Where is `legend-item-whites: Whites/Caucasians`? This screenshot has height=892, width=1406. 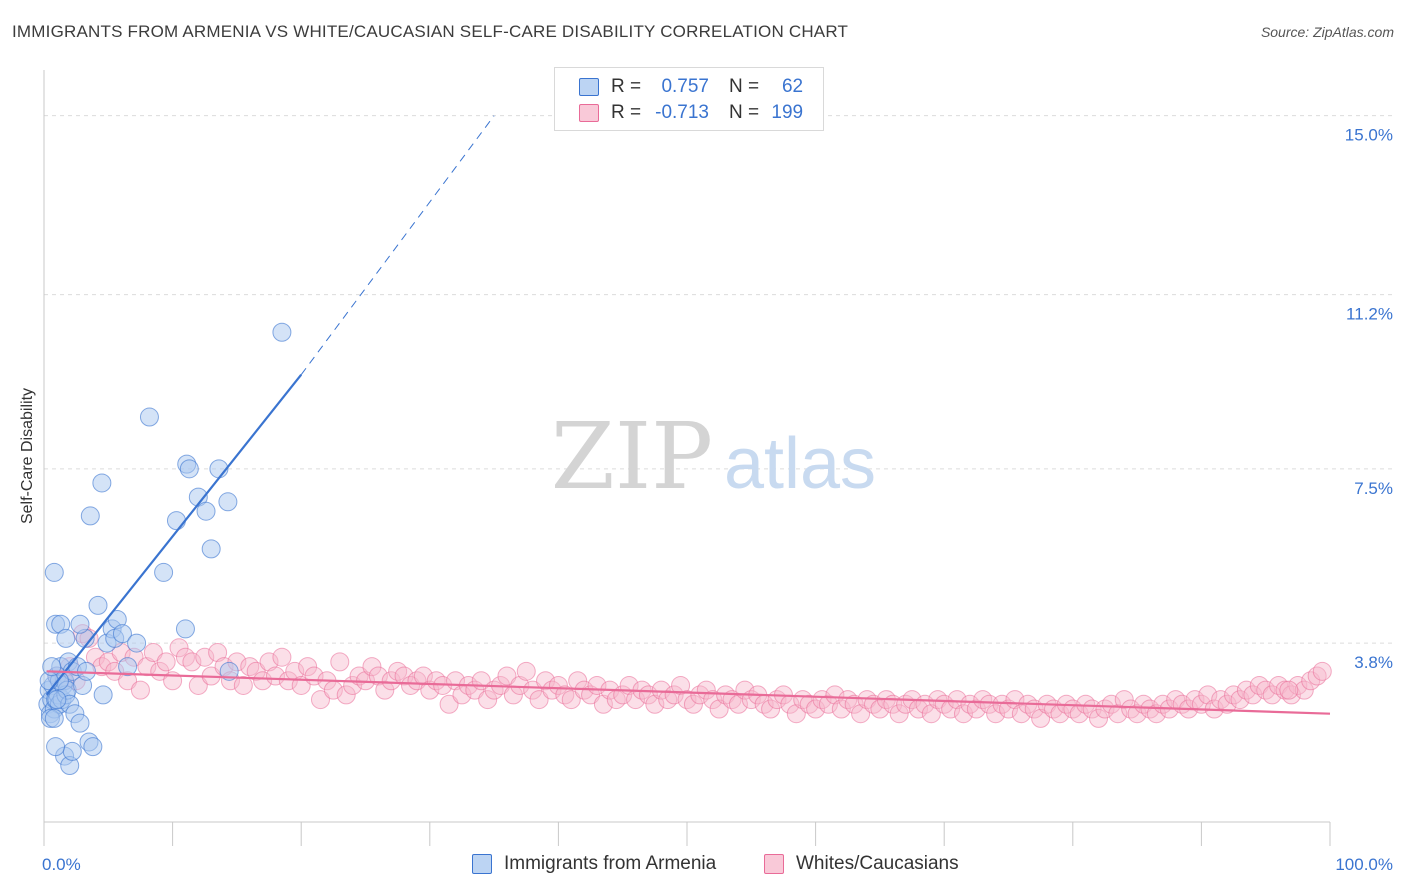
legend-item-whites: Whites/Caucasians is located at coordinates (861, 864).